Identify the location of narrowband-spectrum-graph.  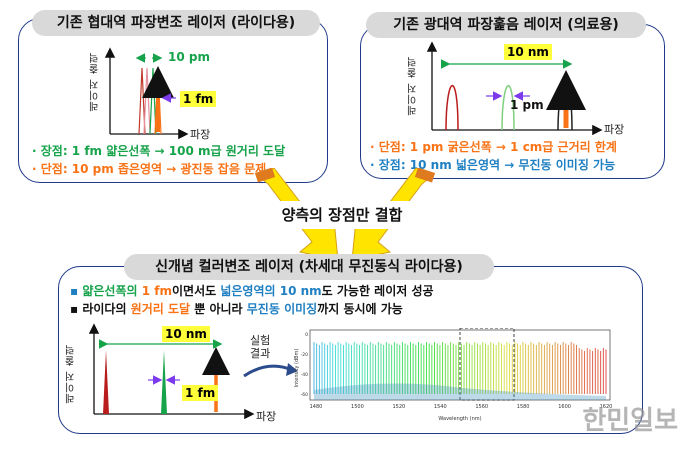
(146, 93).